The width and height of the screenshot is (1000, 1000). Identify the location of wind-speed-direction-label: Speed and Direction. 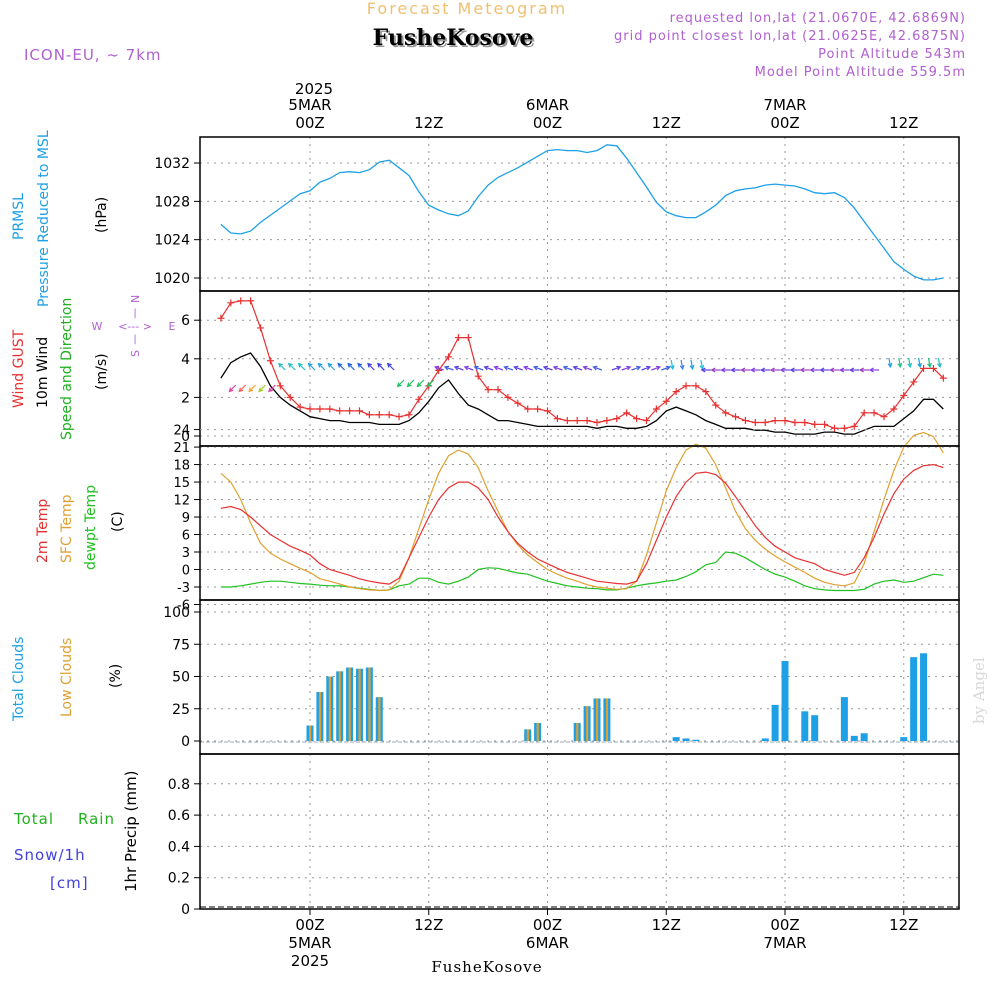
(67, 369).